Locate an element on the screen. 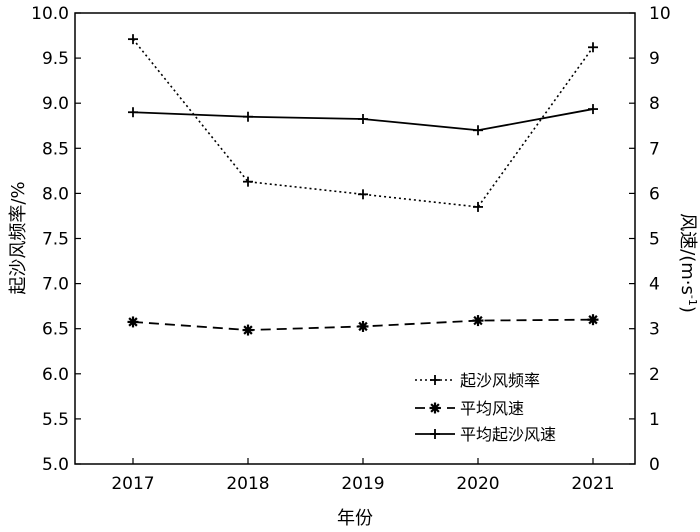 The height and width of the screenshot is (532, 700). left-tick-label: 10.0 is located at coordinates (50, 14).